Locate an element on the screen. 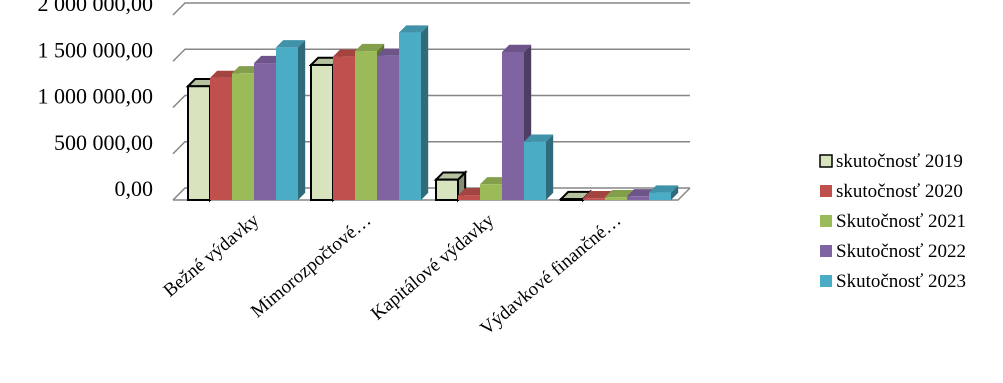 The height and width of the screenshot is (383, 1003). y-tick-label: 1 500 000,00 is located at coordinates (96, 49).